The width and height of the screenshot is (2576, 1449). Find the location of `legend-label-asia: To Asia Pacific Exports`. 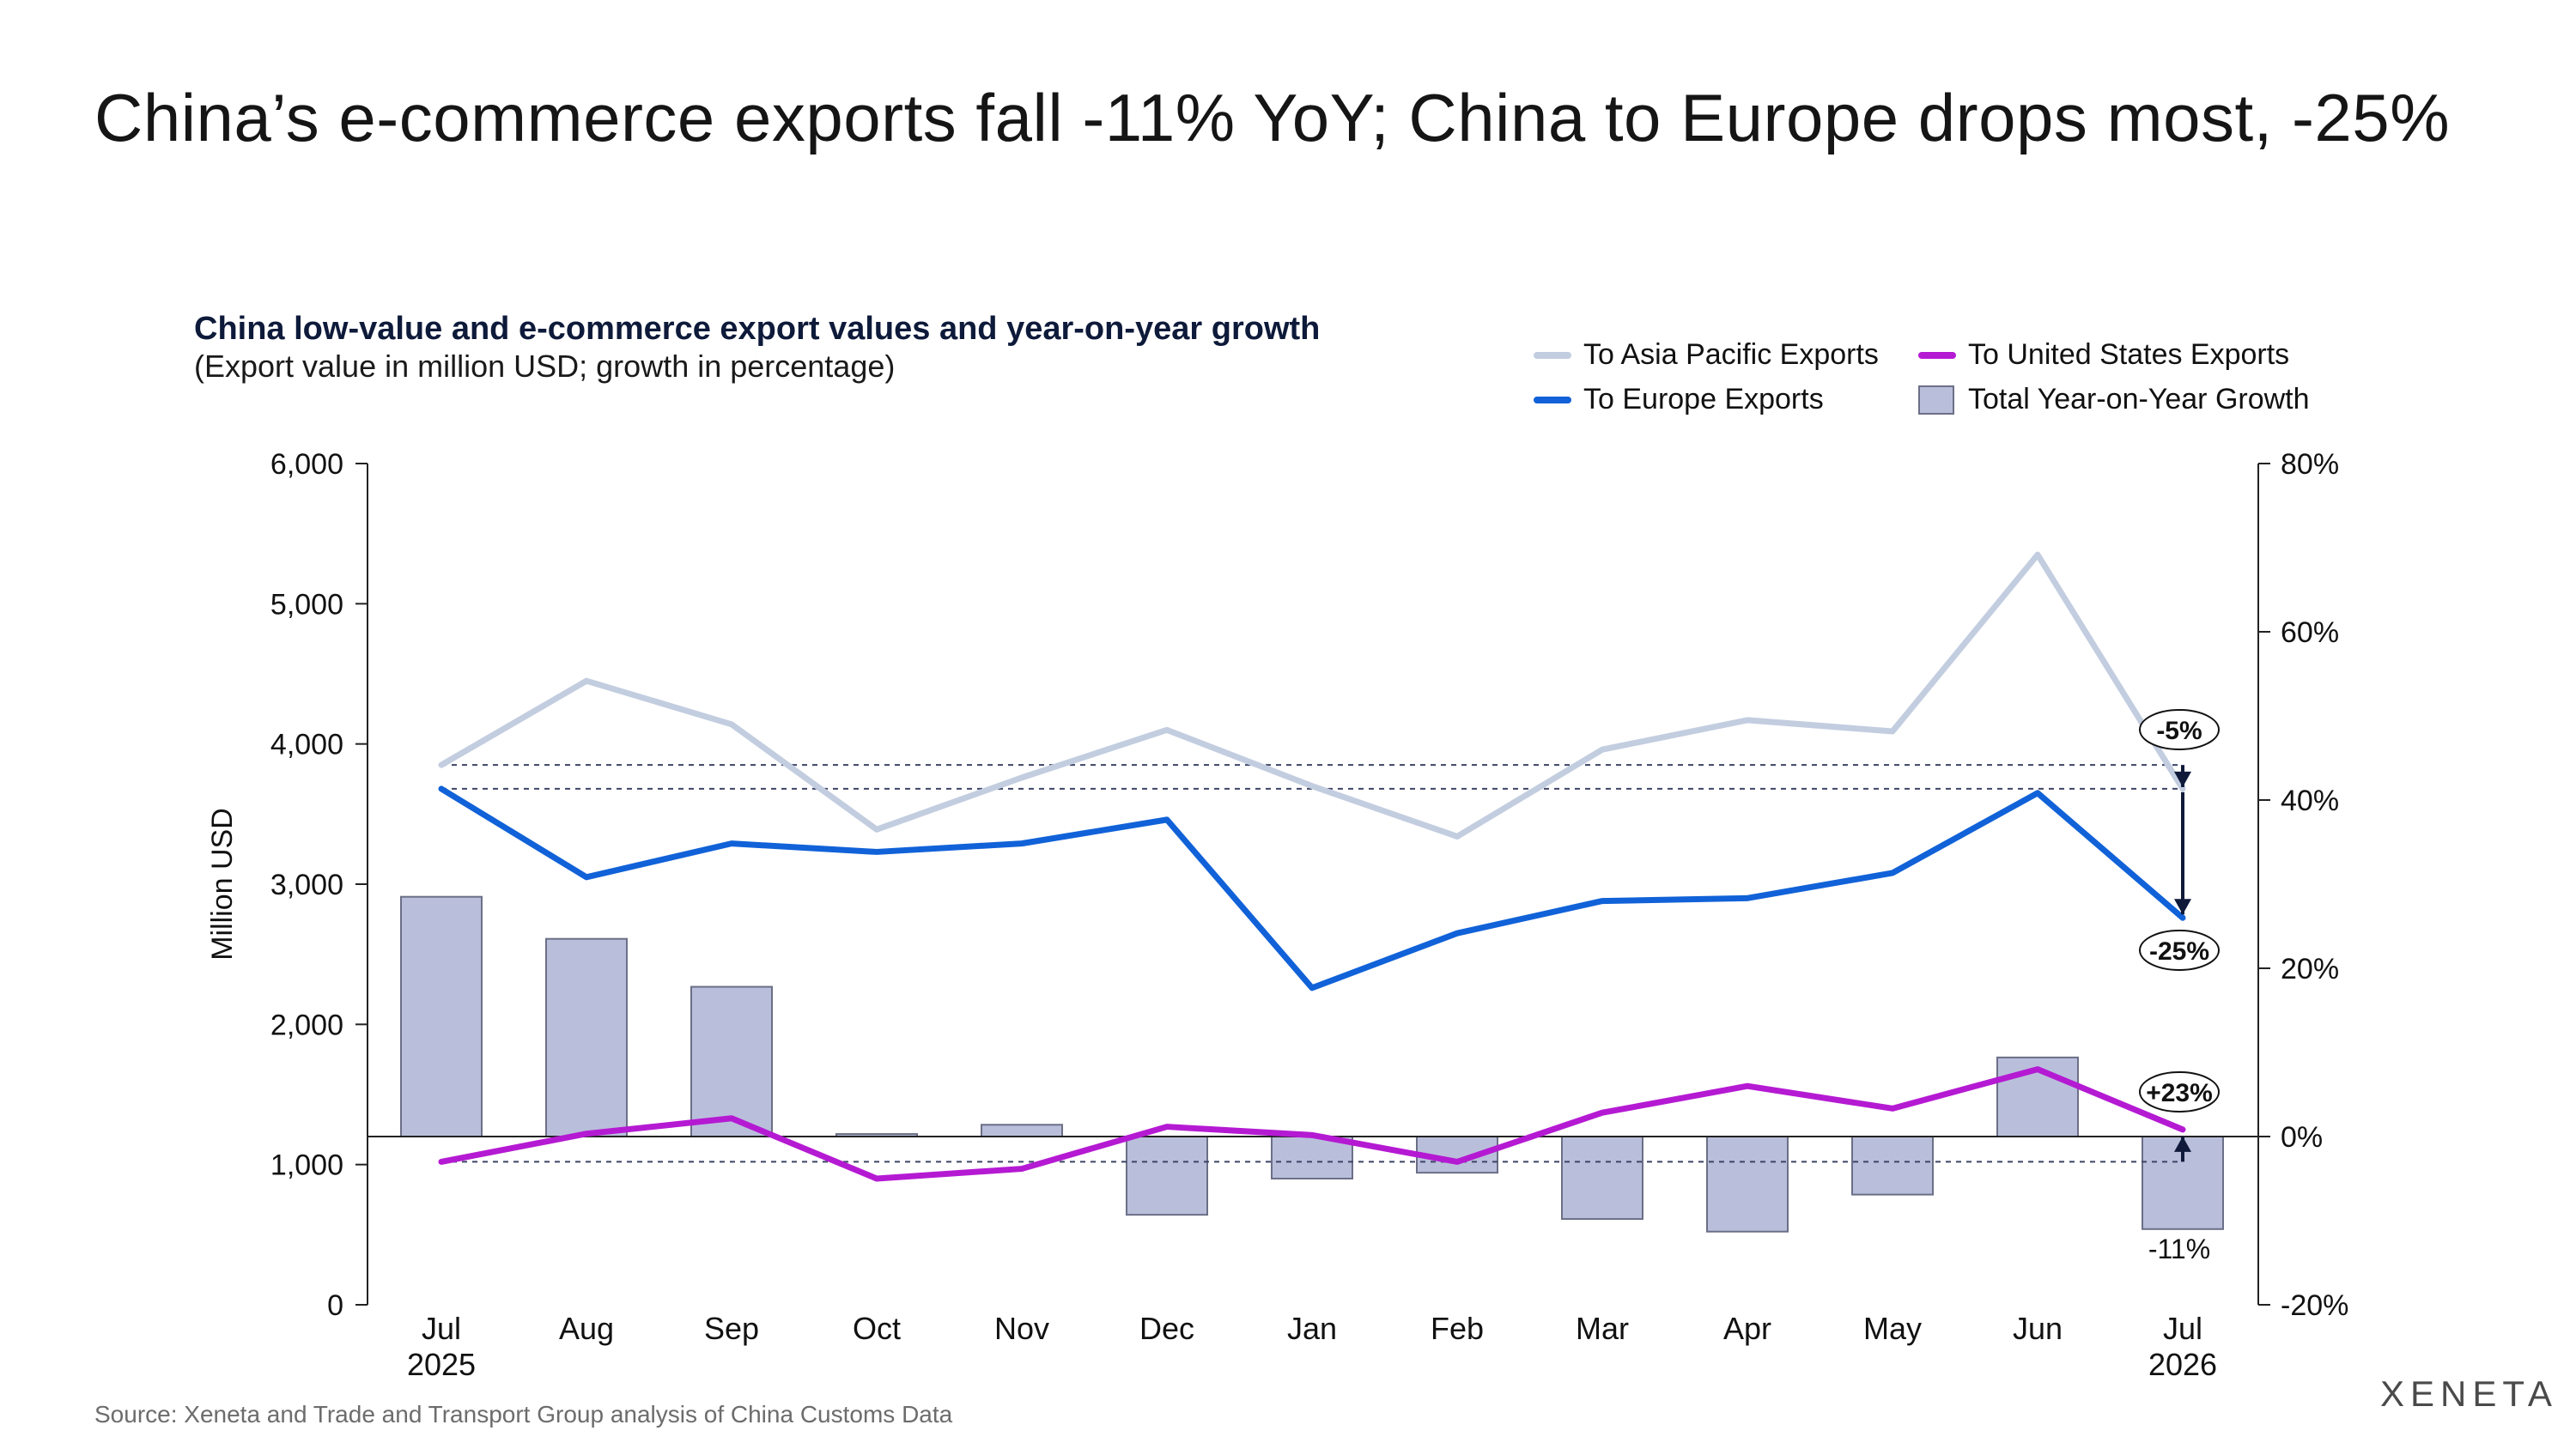

legend-label-asia: To Asia Pacific Exports is located at coordinates (1731, 354).